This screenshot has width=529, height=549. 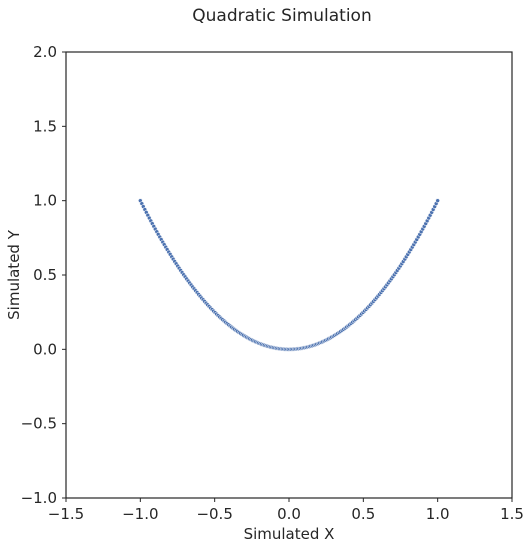 What do you see at coordinates (45, 201) in the screenshot?
I see `y-tick-label: 1.0` at bounding box center [45, 201].